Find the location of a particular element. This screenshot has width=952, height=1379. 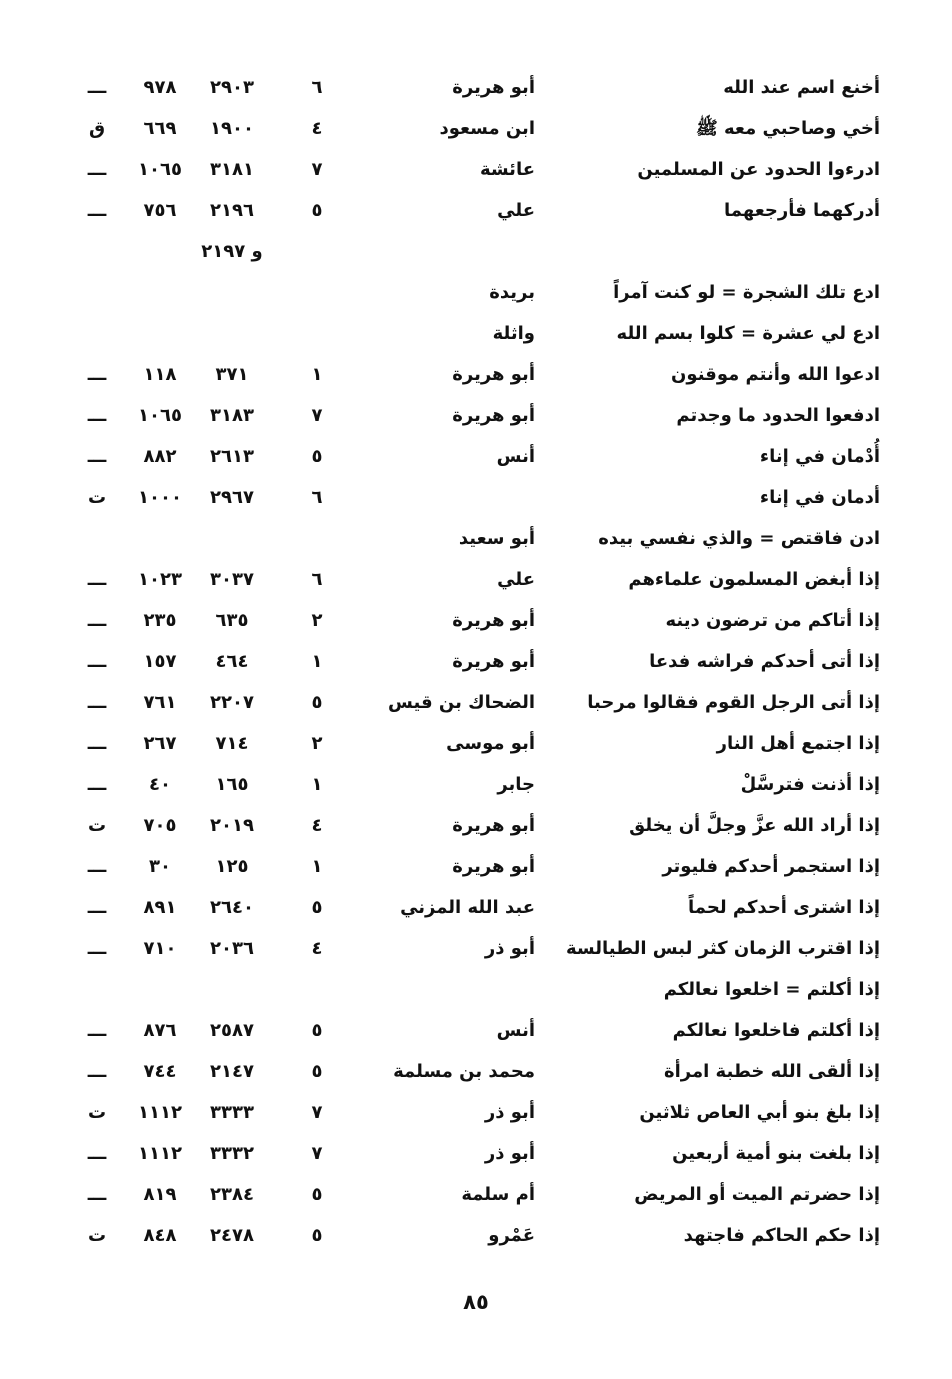

hadith-phrase: ادرءوا الحدود عن المسلمين is located at coordinates (758, 169).